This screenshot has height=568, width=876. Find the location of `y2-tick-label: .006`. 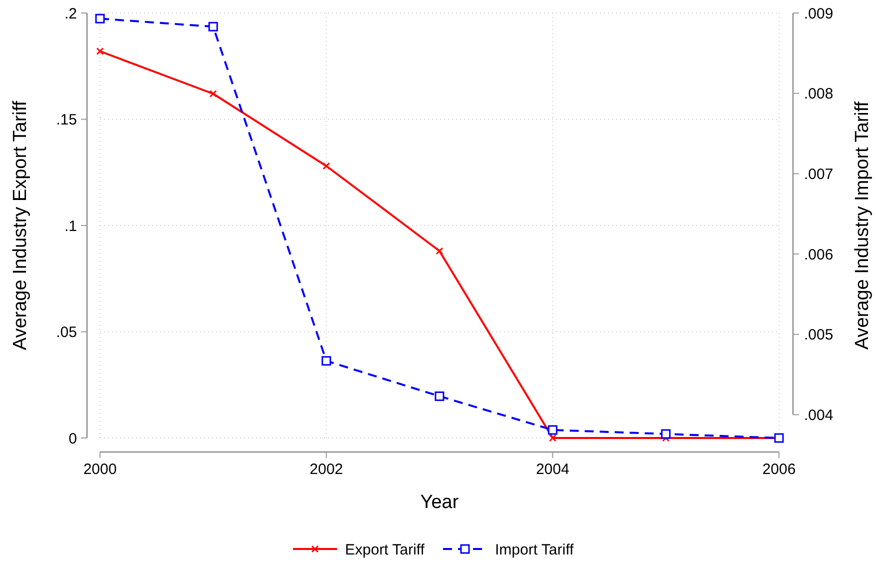

y2-tick-label: .006 is located at coordinates (819, 255).